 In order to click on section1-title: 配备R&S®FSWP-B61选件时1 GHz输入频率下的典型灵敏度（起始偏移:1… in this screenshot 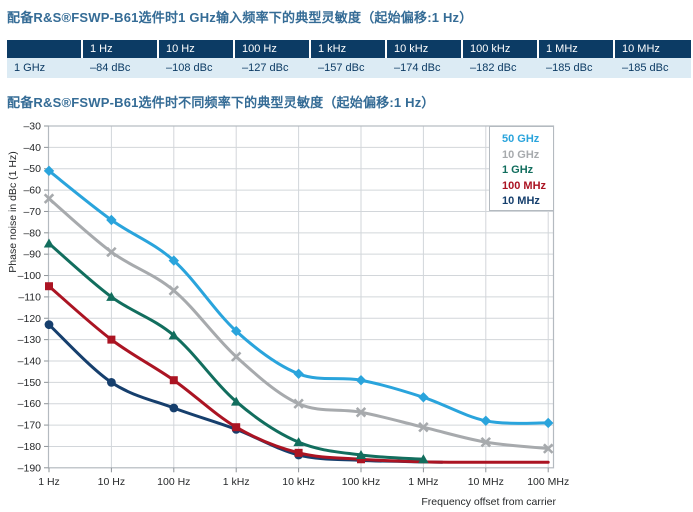, I will do `click(240, 17)`.